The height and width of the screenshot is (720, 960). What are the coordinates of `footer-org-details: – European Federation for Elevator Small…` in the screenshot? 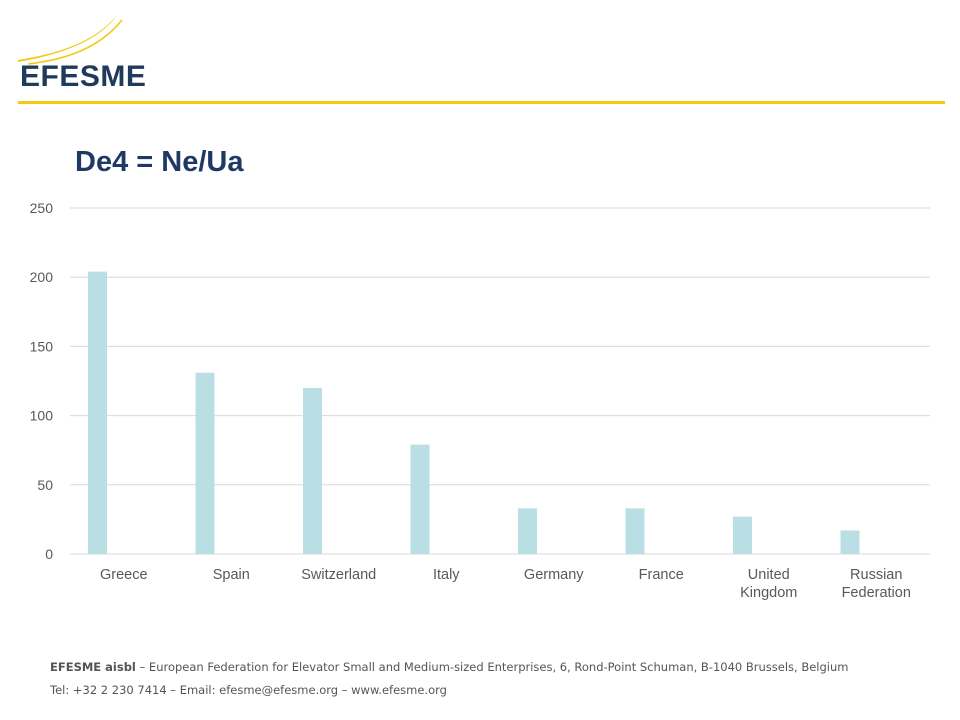 It's located at (492, 667).